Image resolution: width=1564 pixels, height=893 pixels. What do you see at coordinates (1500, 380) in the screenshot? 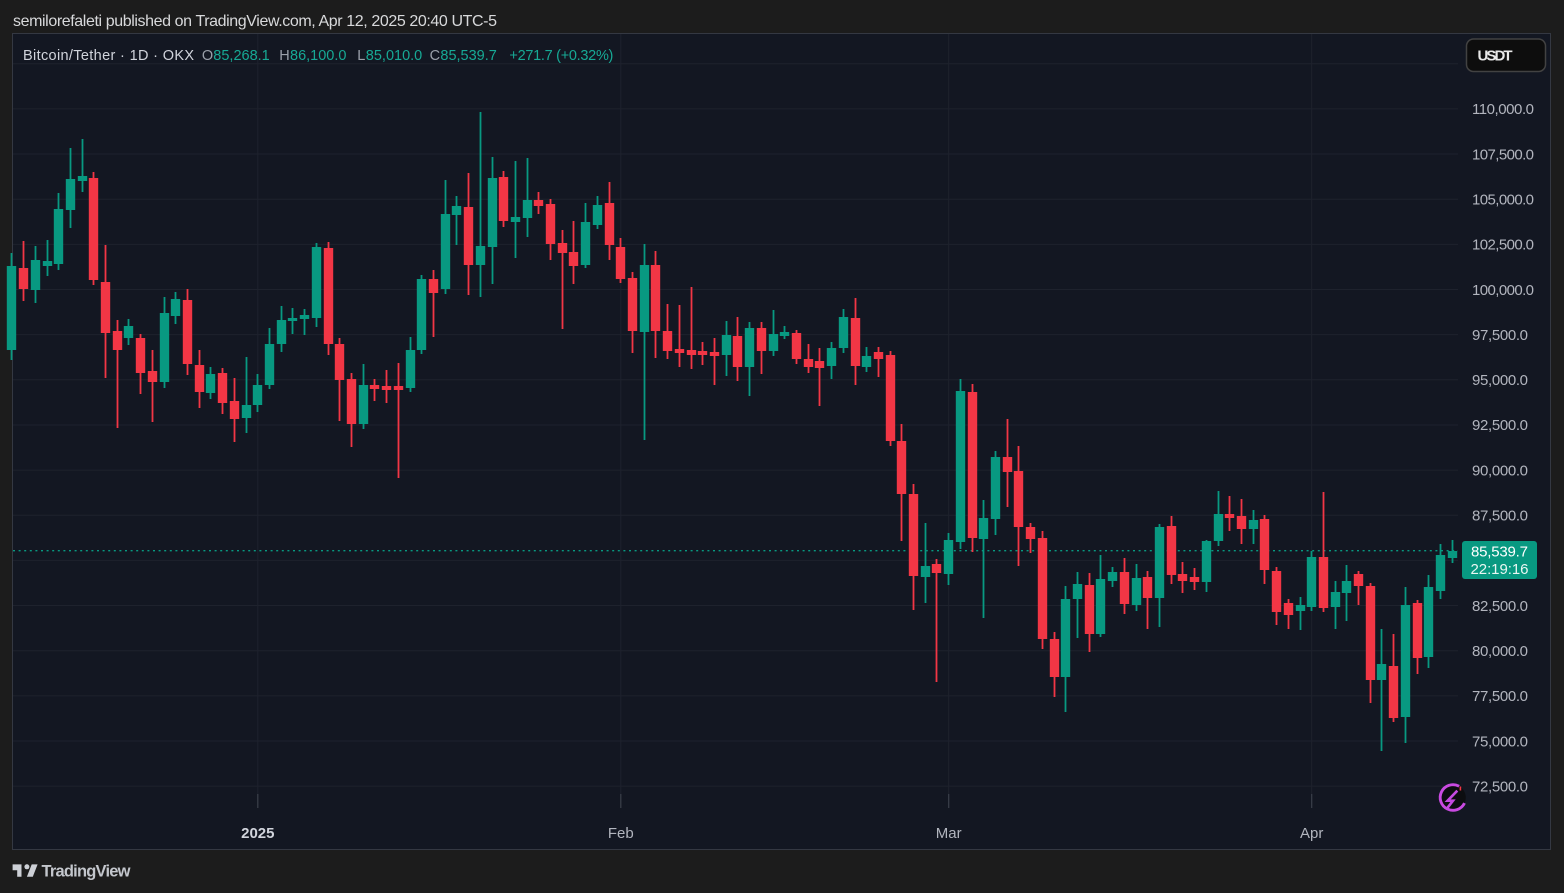
I see `svg-text: 95,000.0` at bounding box center [1500, 380].